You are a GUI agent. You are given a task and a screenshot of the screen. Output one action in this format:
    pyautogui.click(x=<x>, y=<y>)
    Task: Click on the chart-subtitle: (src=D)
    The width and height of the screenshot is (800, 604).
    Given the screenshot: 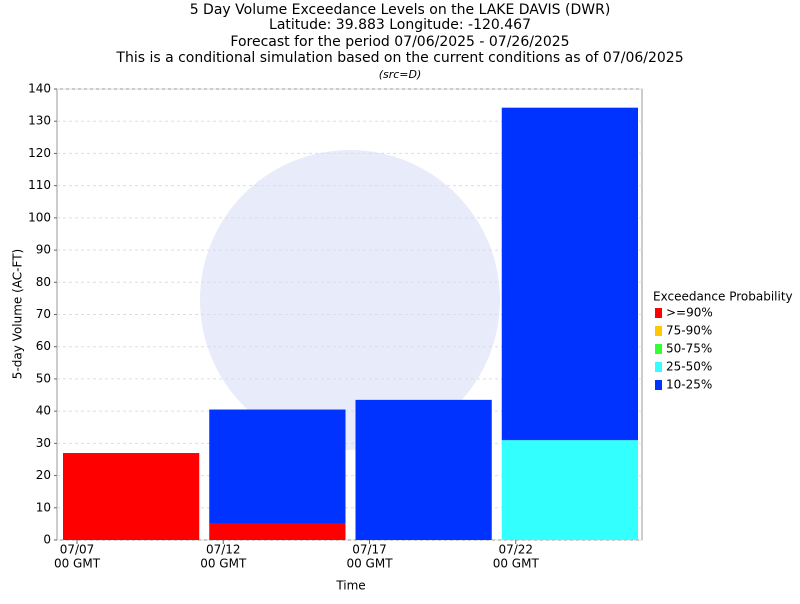 What is the action you would take?
    pyautogui.click(x=400, y=74)
    